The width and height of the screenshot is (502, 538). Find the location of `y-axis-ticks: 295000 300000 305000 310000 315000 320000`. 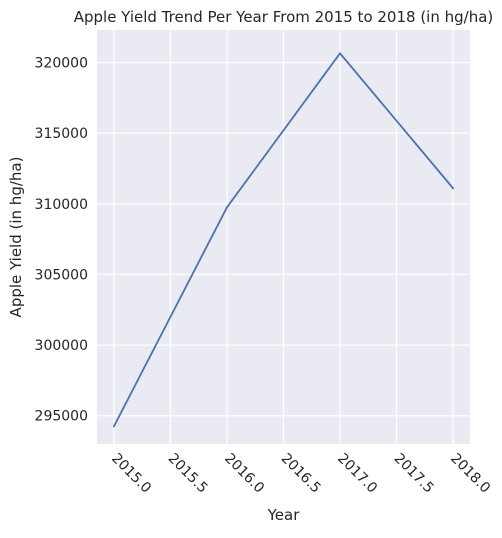

y-axis-ticks: 295000 300000 305000 310000 315000 320000 is located at coordinates (61, 239).